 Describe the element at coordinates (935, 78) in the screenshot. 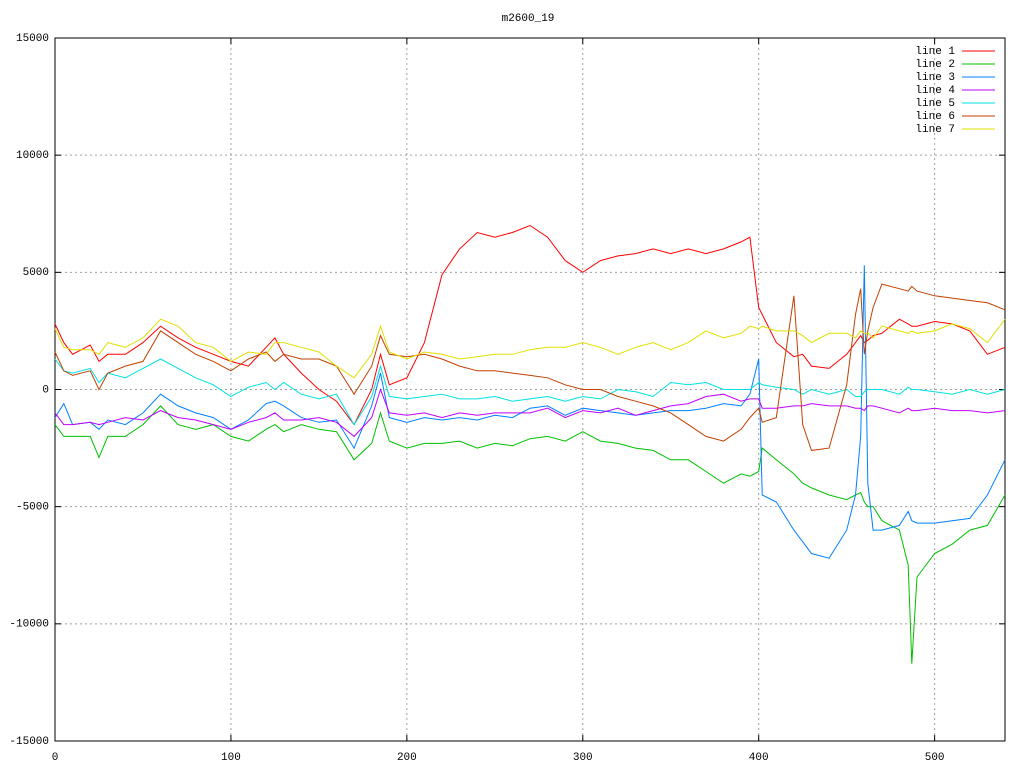

I see `legend-label: line 3` at that location.